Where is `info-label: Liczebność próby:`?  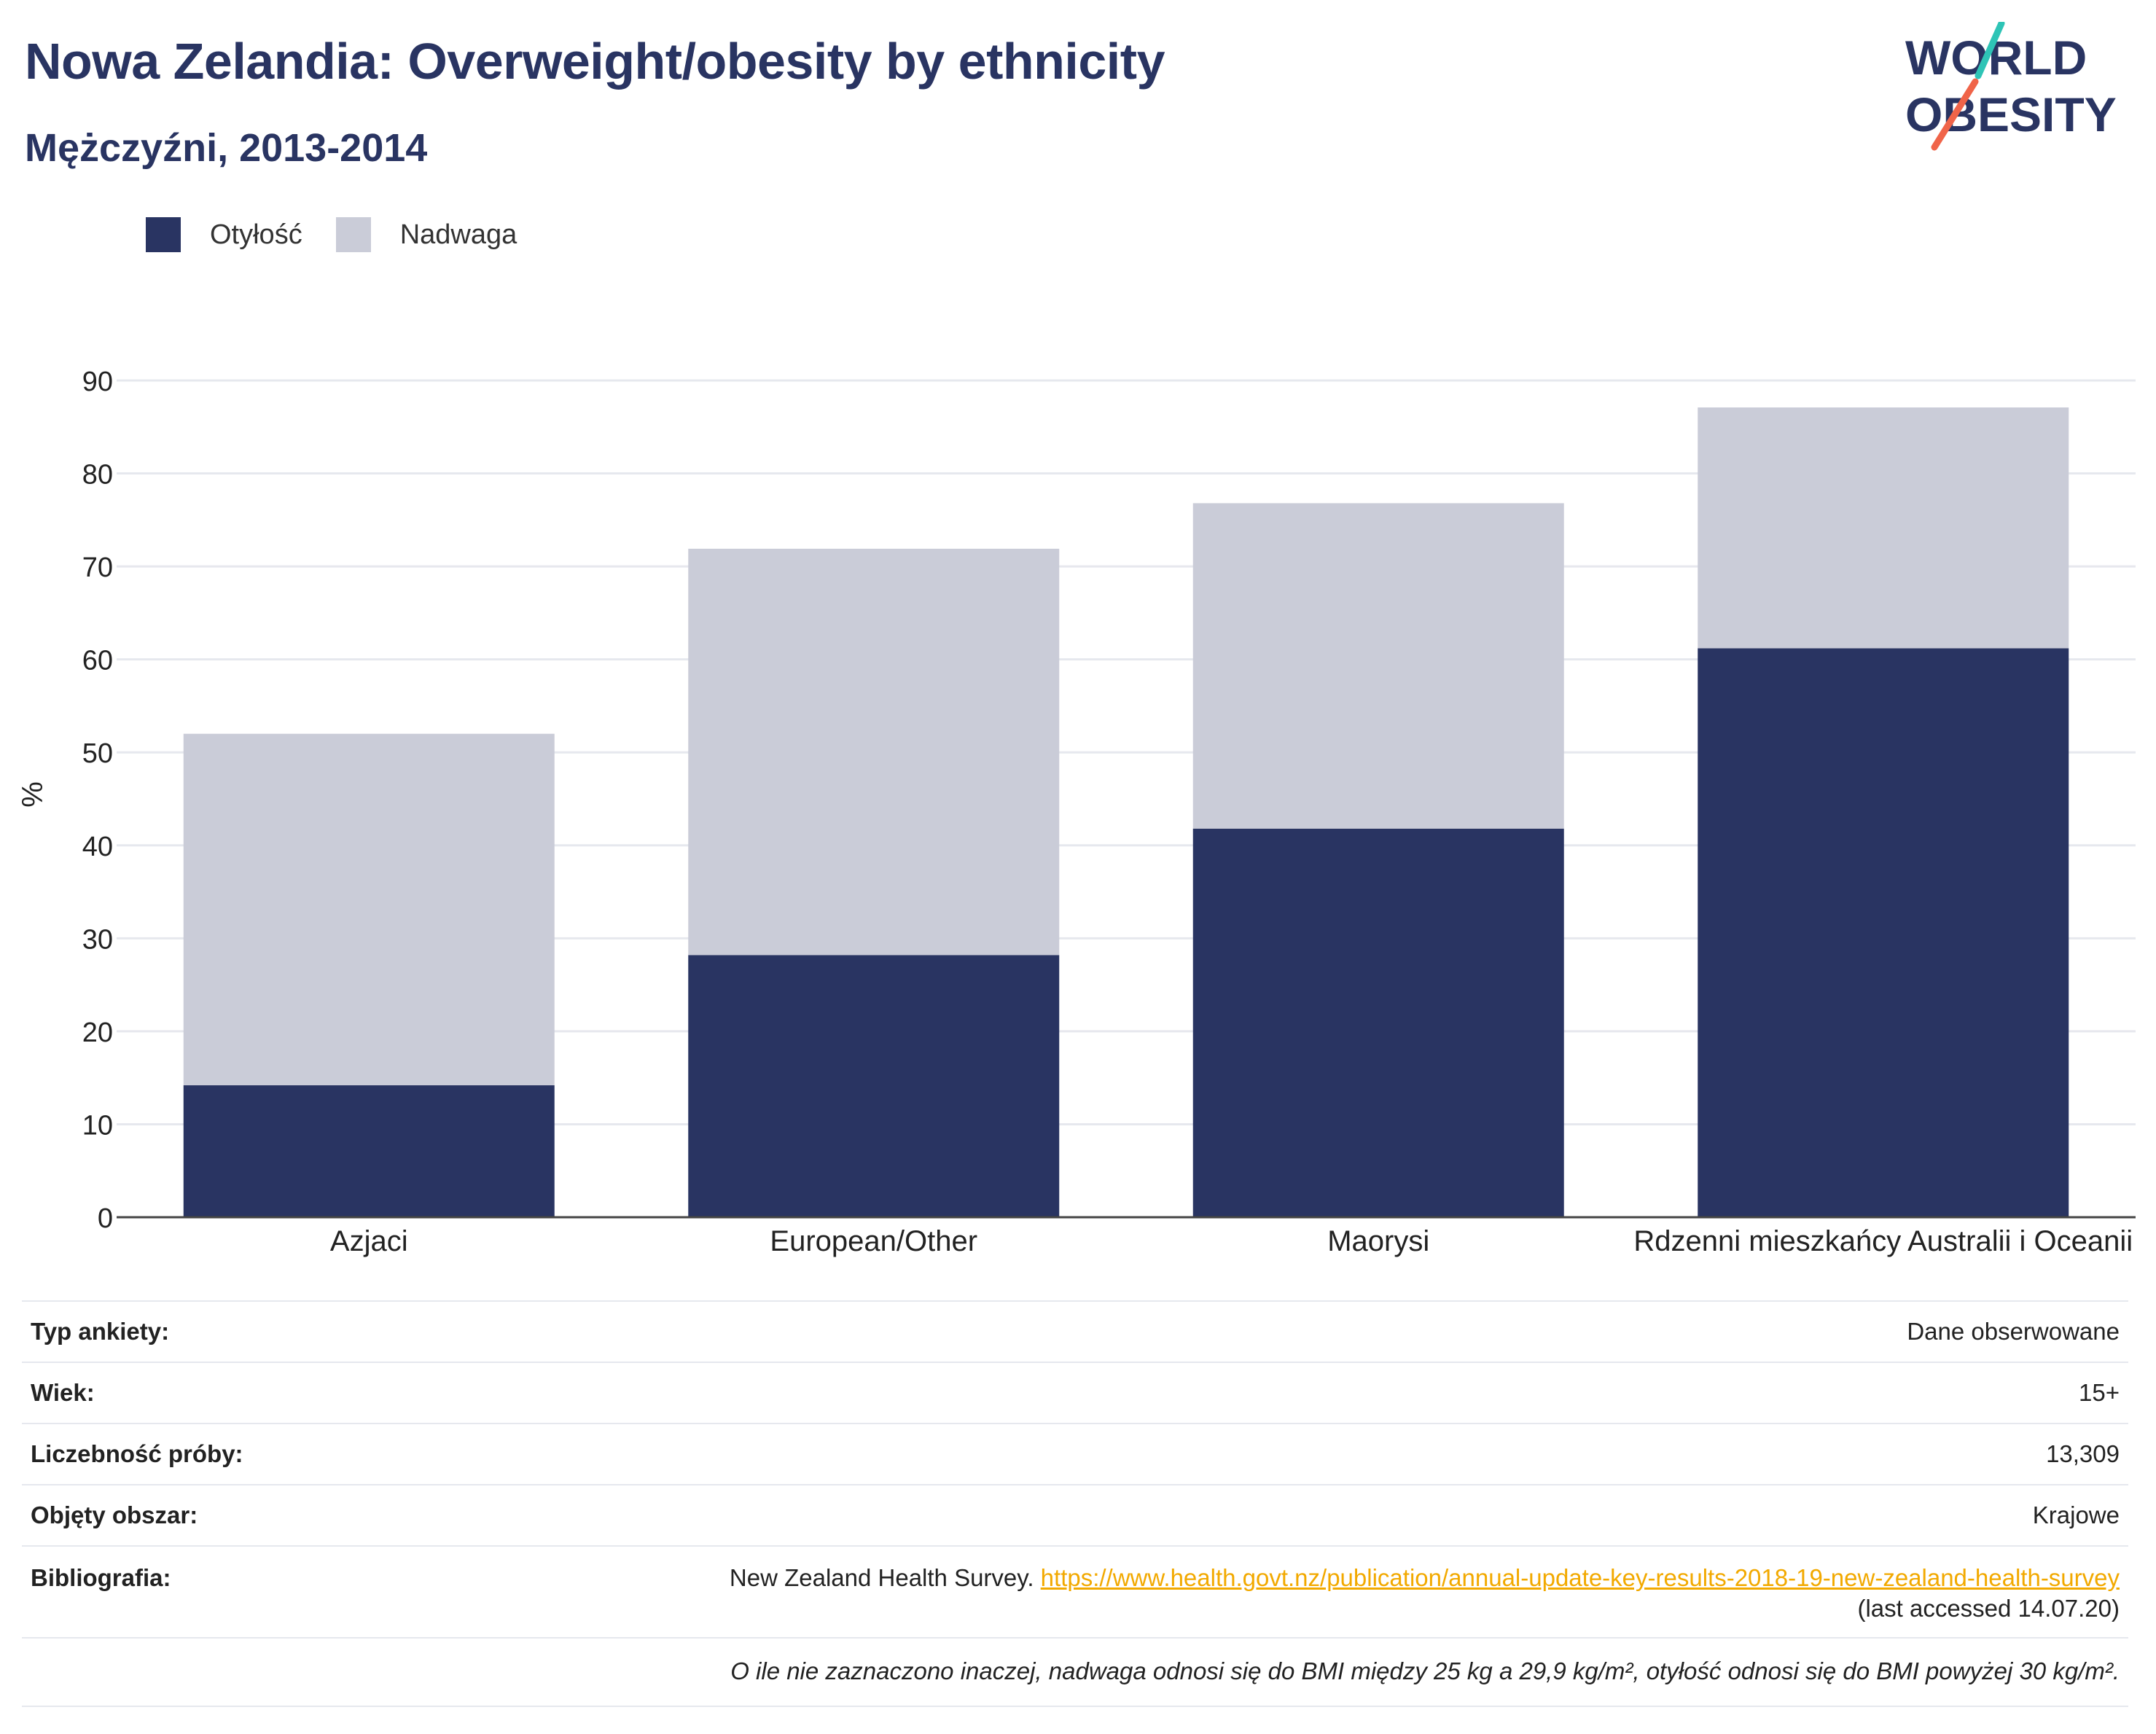 info-label: Liczebność próby: is located at coordinates (250, 1454).